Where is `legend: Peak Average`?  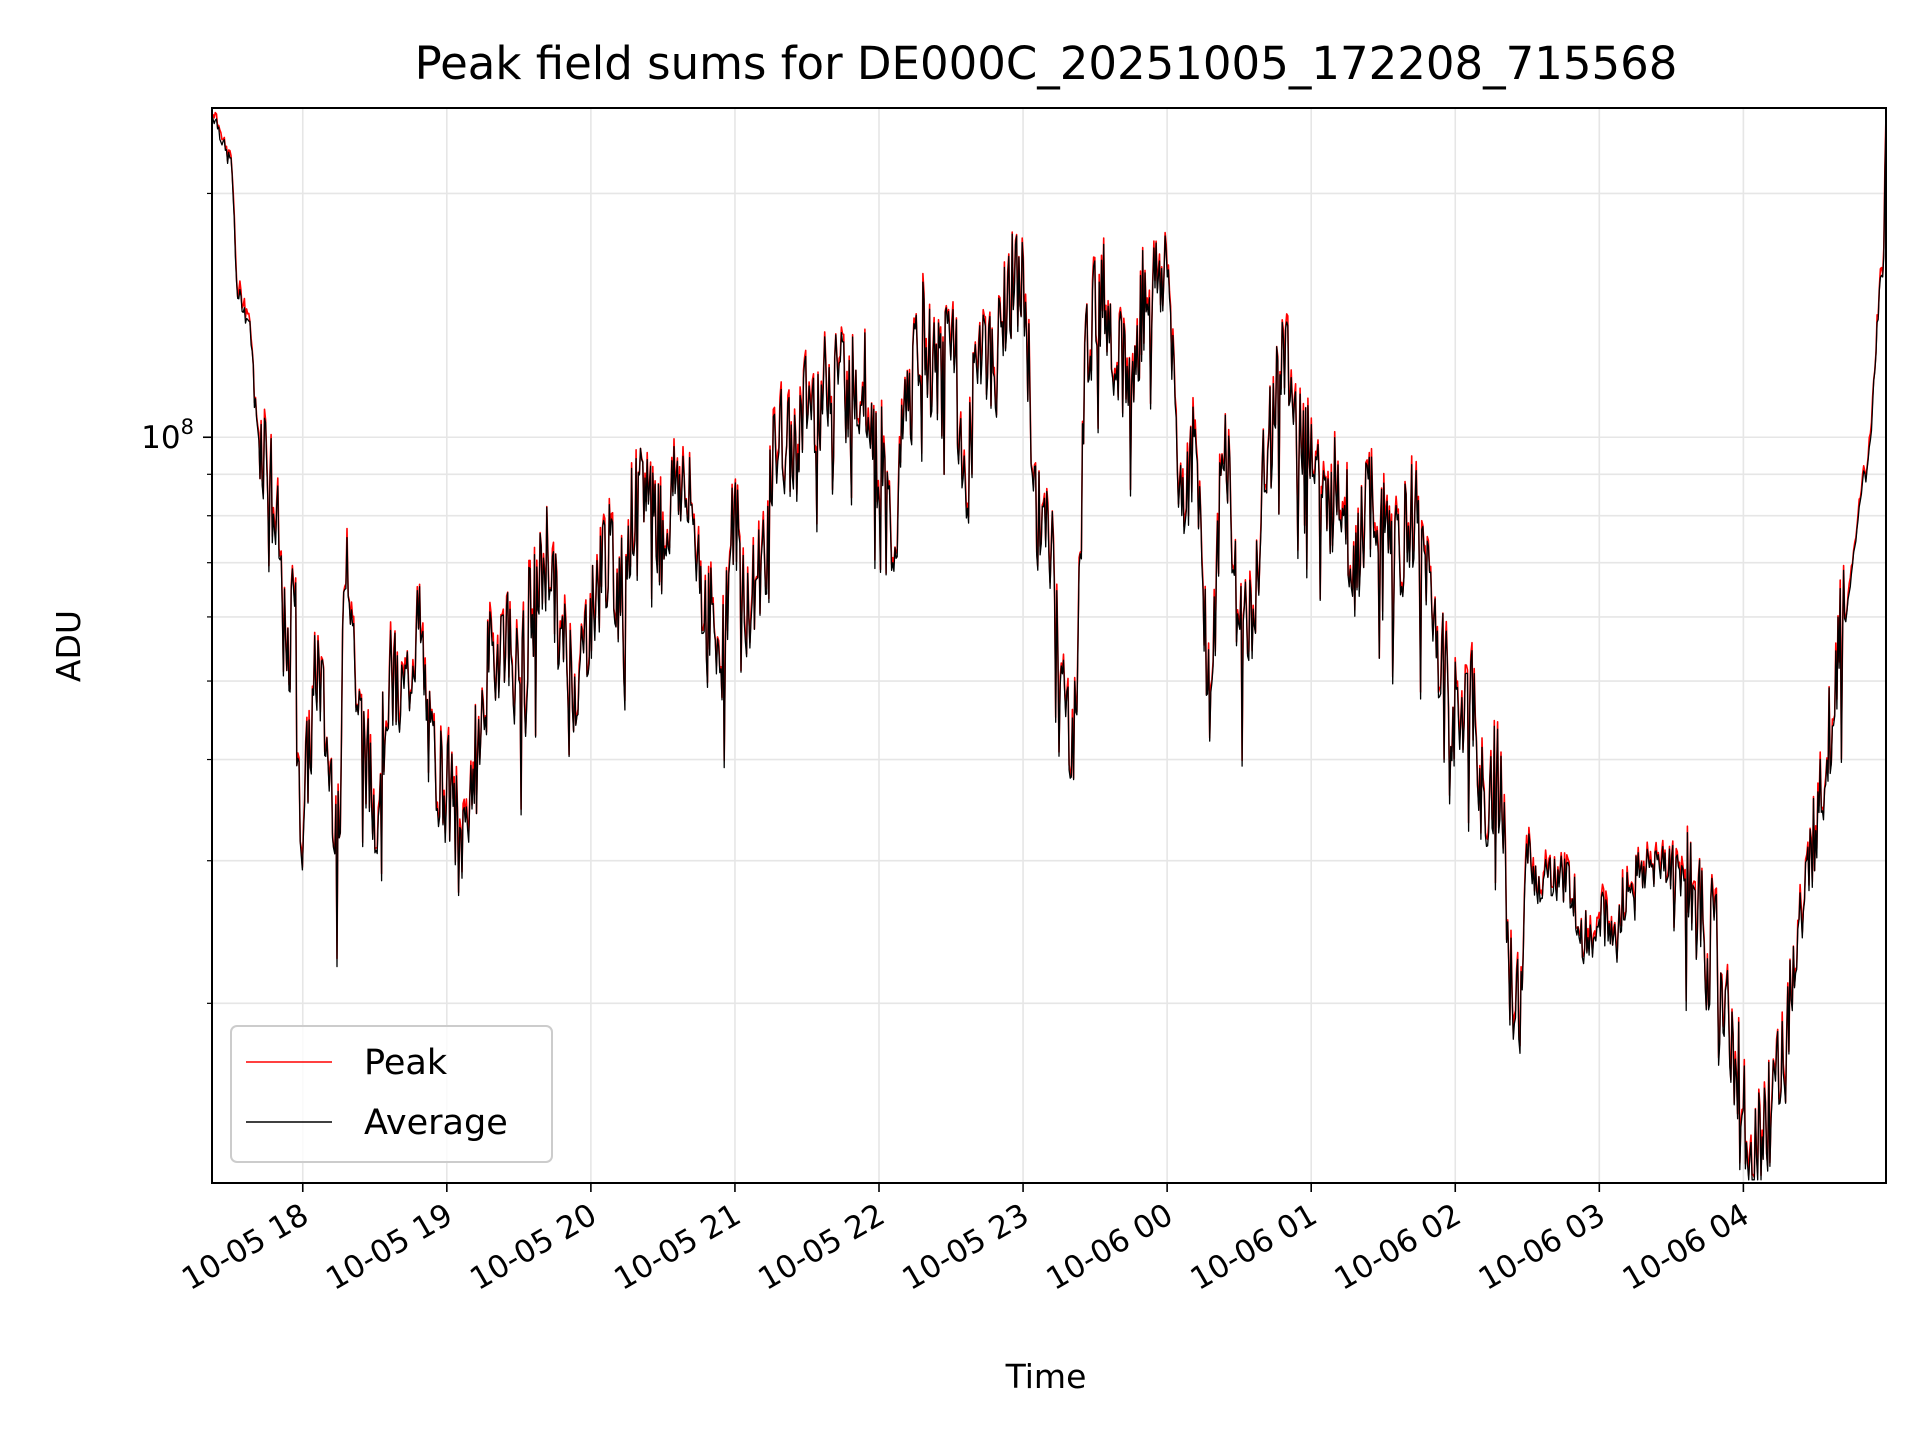
legend: Peak Average is located at coordinates (391, 1094).